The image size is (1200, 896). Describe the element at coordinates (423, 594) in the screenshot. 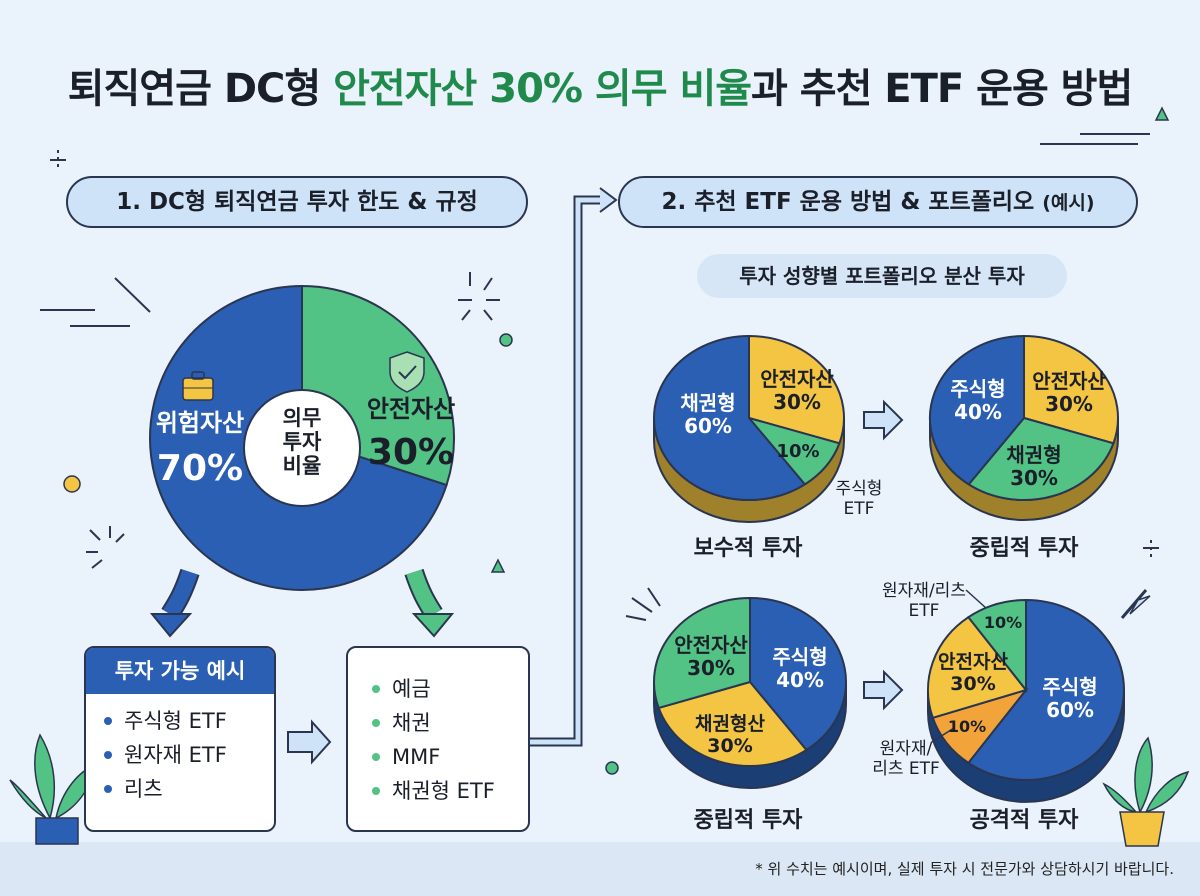

I see `arrow-to-safe-box` at that location.